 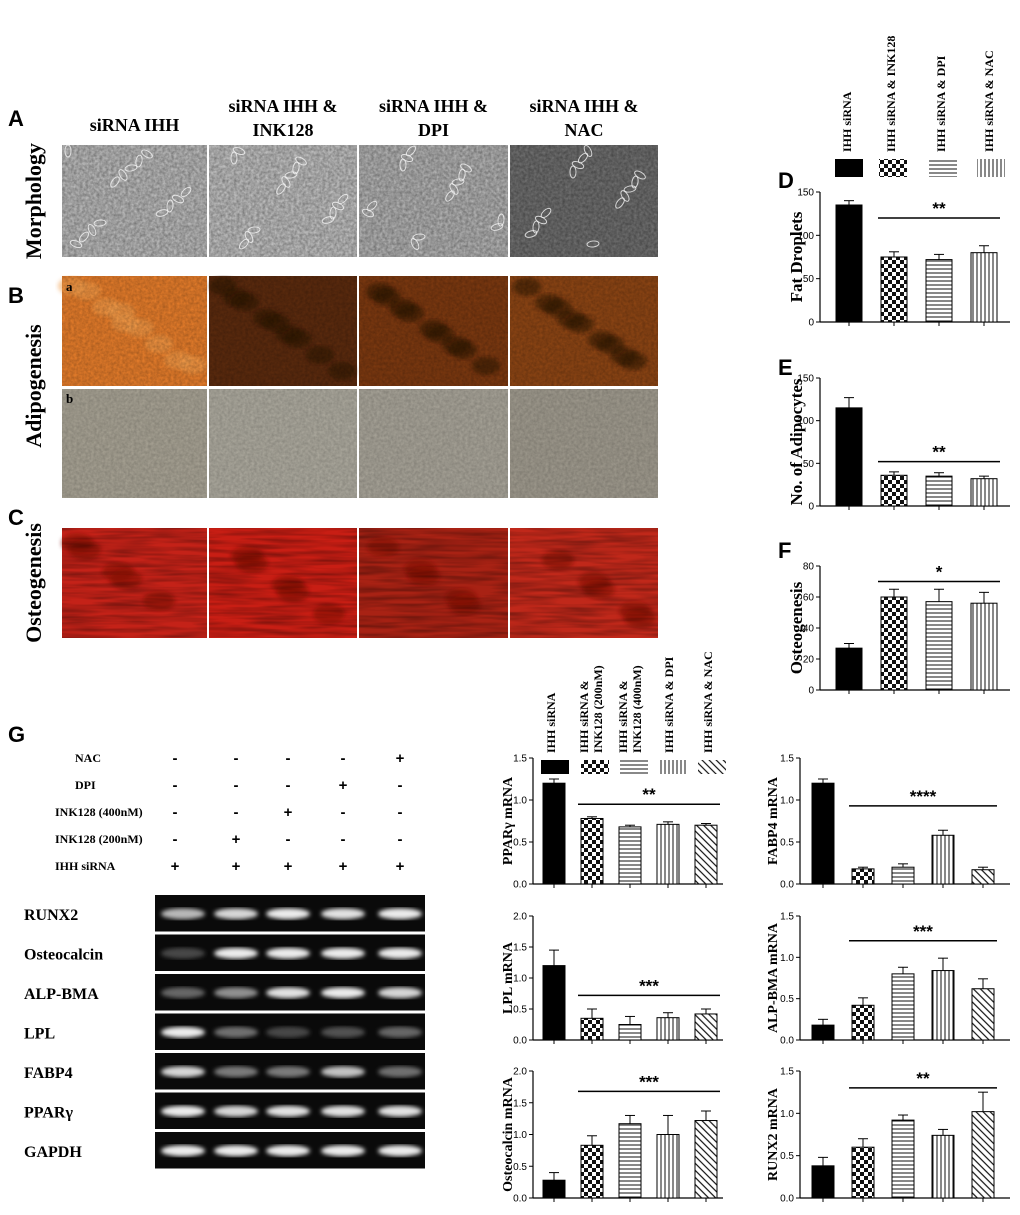 I want to click on y-tick-label: 50, so click(x=809, y=279).